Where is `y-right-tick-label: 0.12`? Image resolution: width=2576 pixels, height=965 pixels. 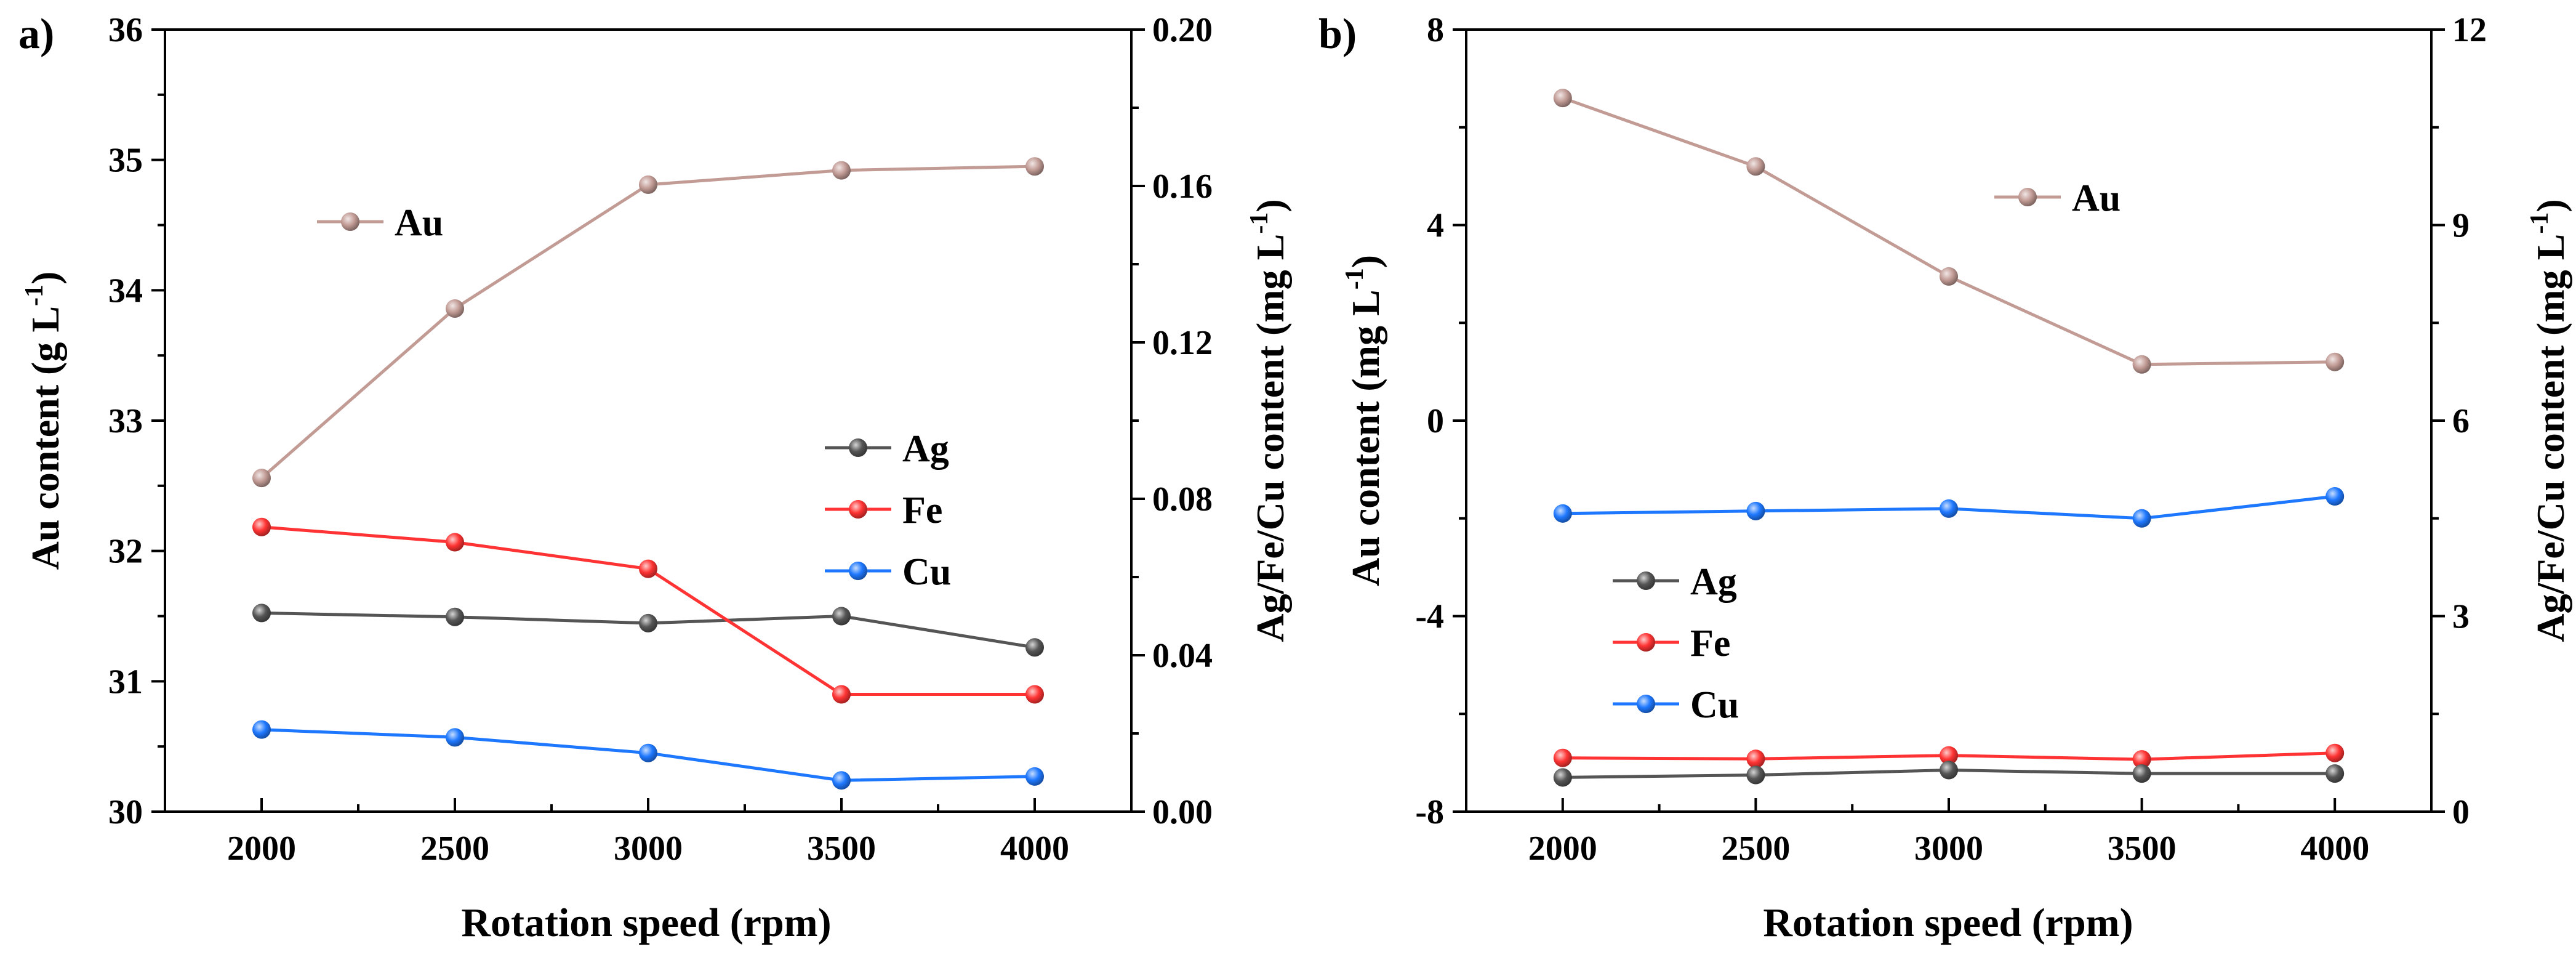
y-right-tick-label: 0.12 is located at coordinates (1182, 343).